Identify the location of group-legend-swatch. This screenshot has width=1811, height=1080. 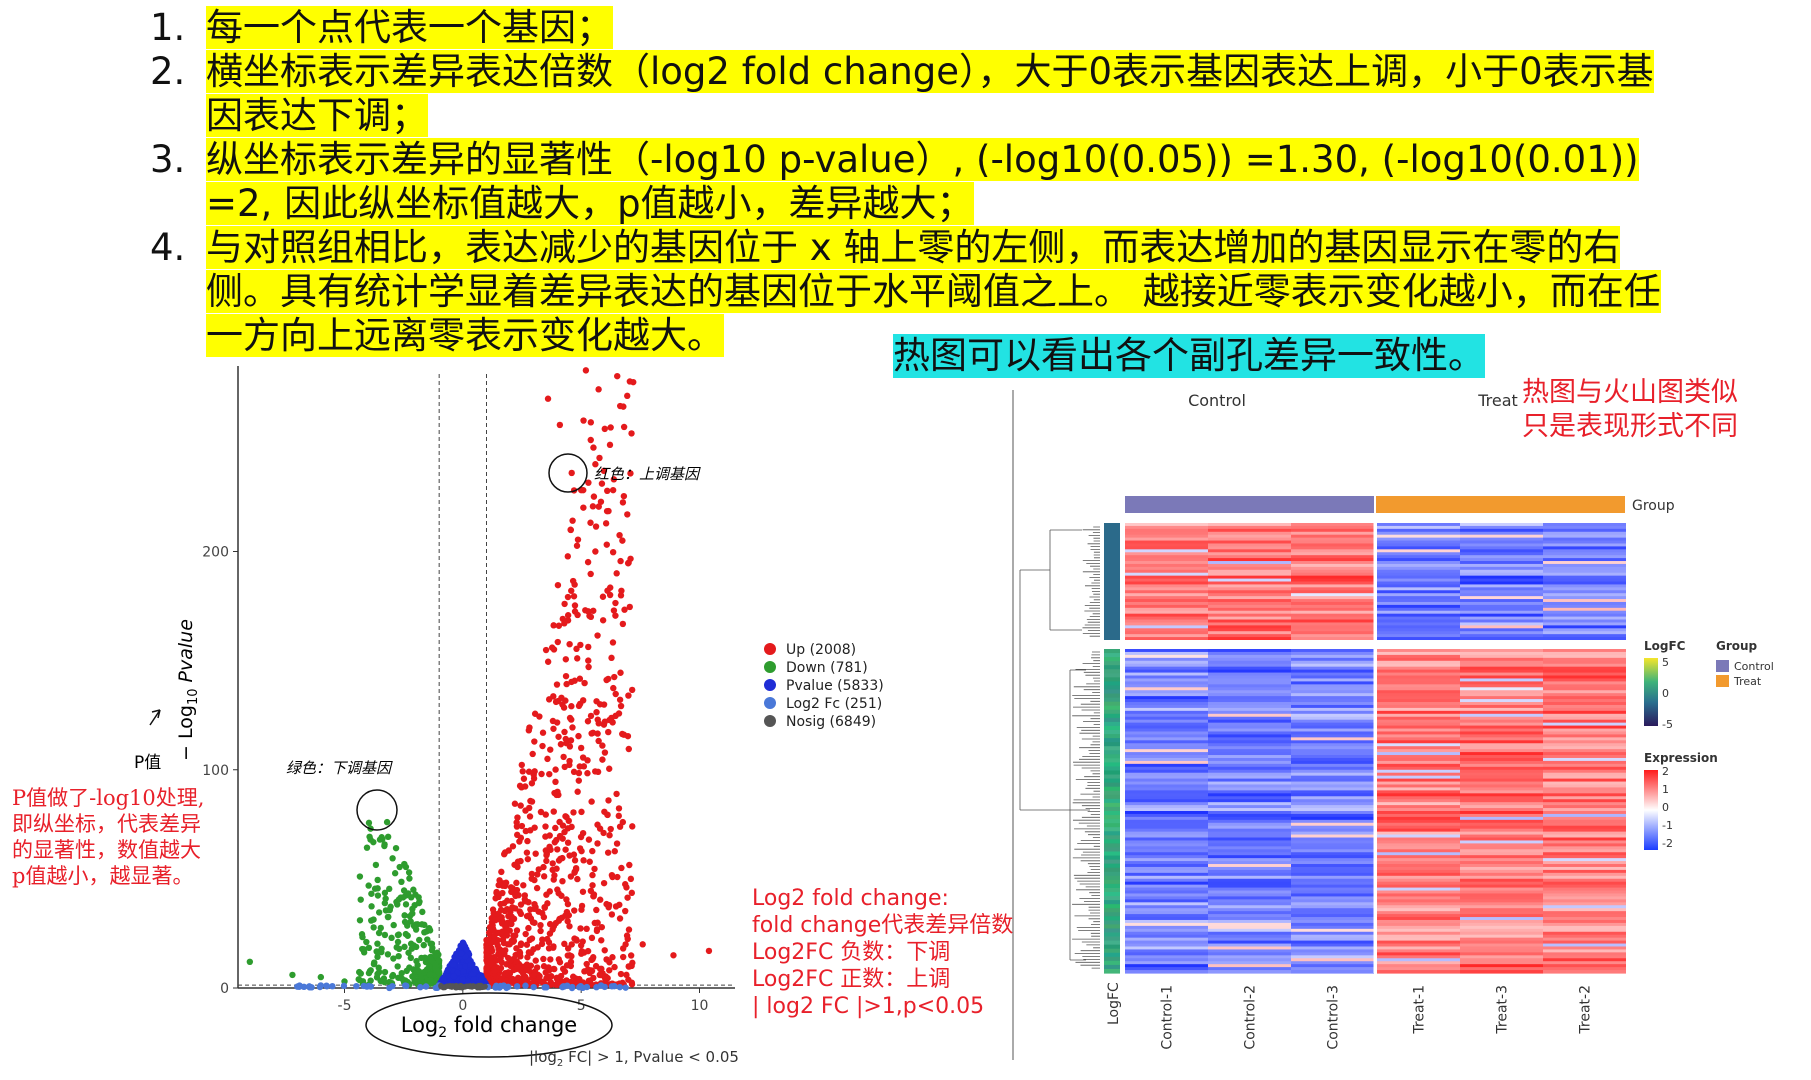
(1722, 681).